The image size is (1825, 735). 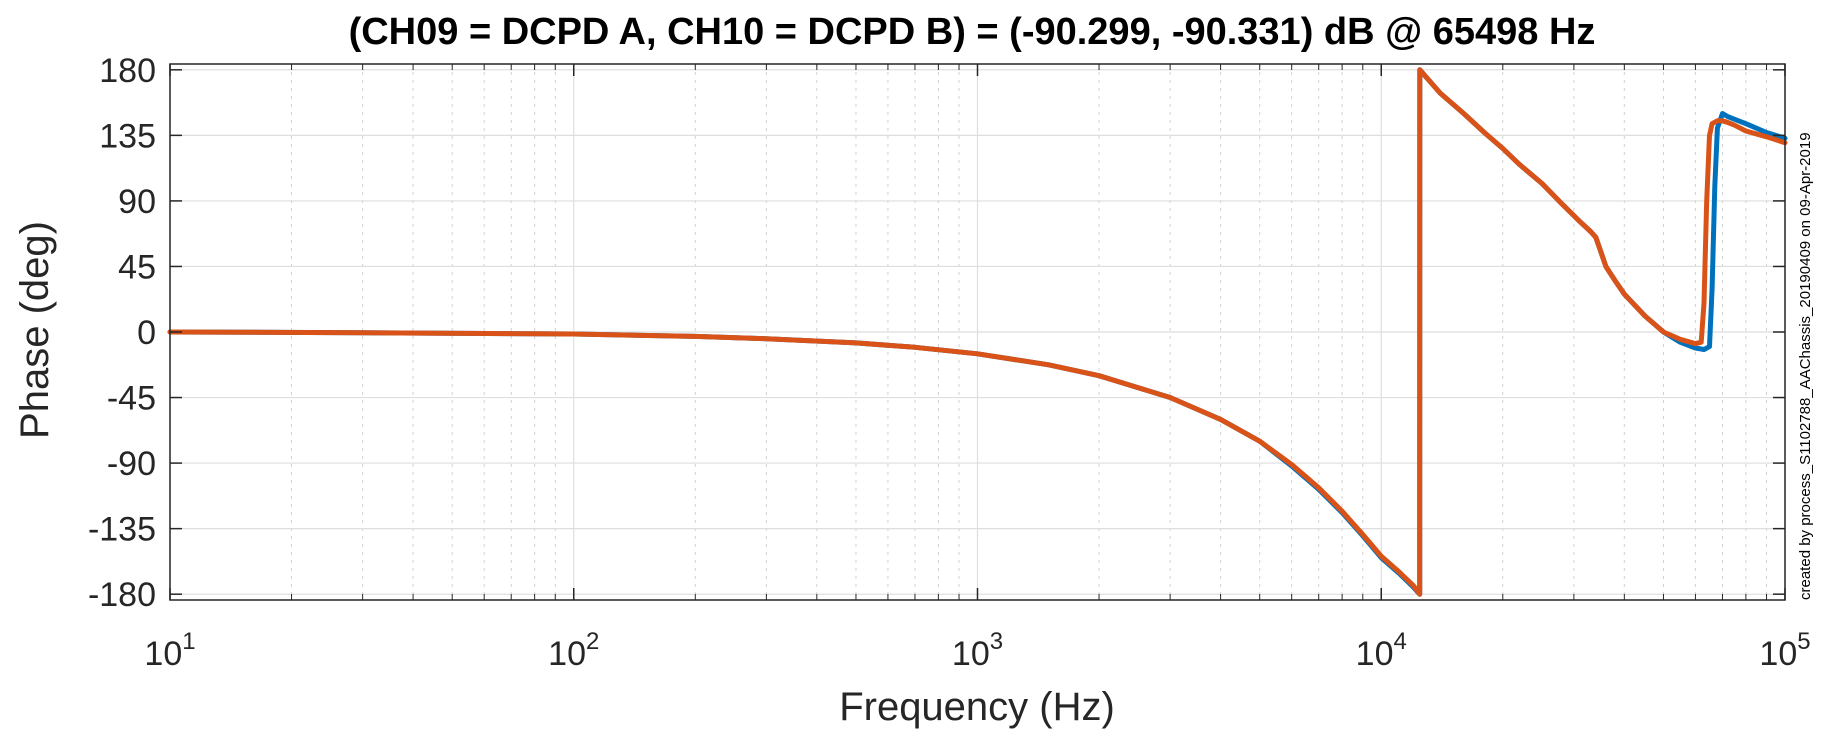 What do you see at coordinates (131, 399) in the screenshot?
I see `y-tick-label: -45` at bounding box center [131, 399].